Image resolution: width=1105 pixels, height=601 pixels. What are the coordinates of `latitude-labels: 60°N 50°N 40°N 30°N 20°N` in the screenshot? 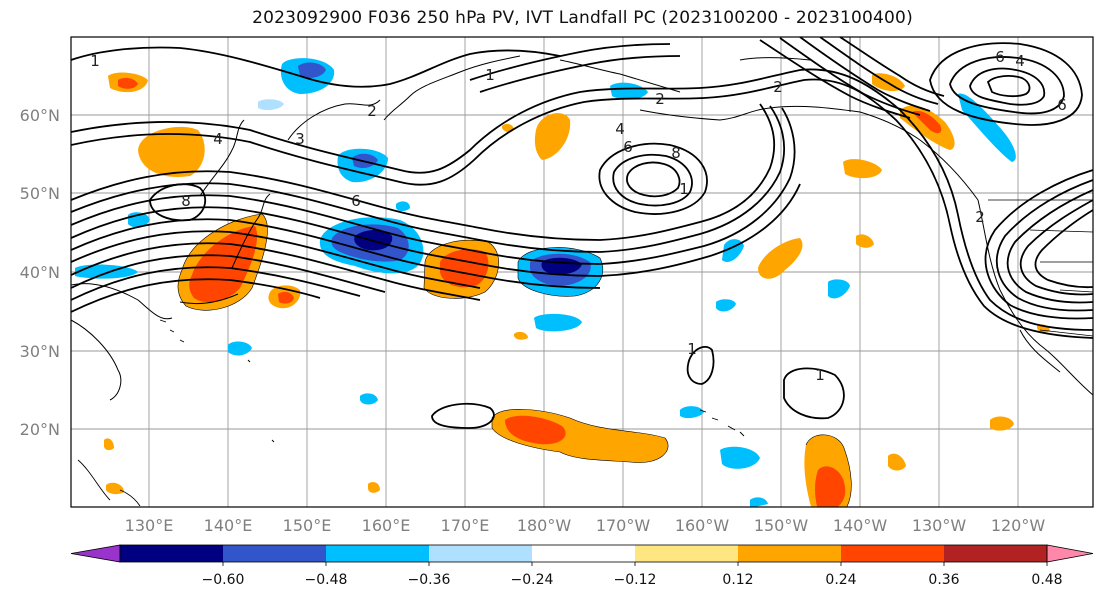 It's located at (40, 272).